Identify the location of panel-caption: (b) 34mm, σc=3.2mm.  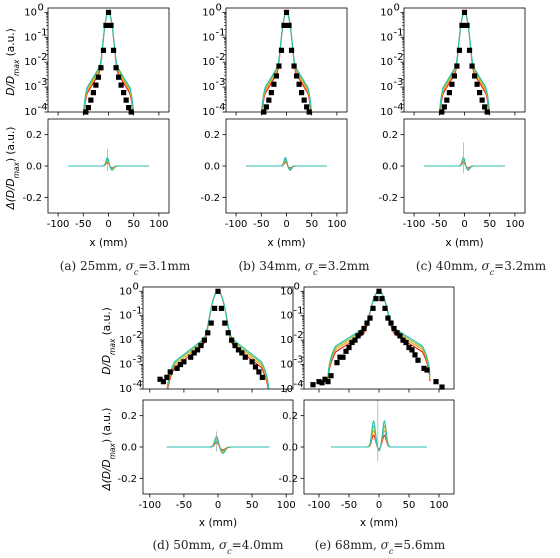
(304, 268).